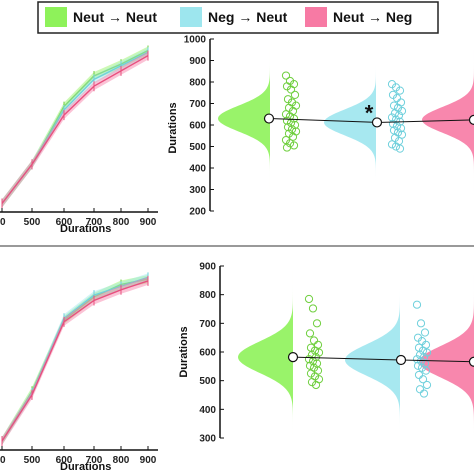  I want to click on ylabel-top-right: Durations, so click(173, 127).